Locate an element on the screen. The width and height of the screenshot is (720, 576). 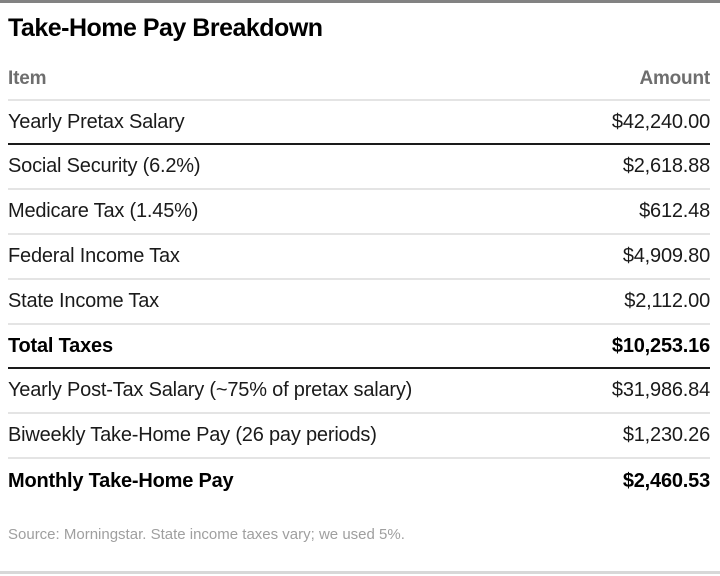
row-amount-value: $1,230.26 is located at coordinates (666, 435).